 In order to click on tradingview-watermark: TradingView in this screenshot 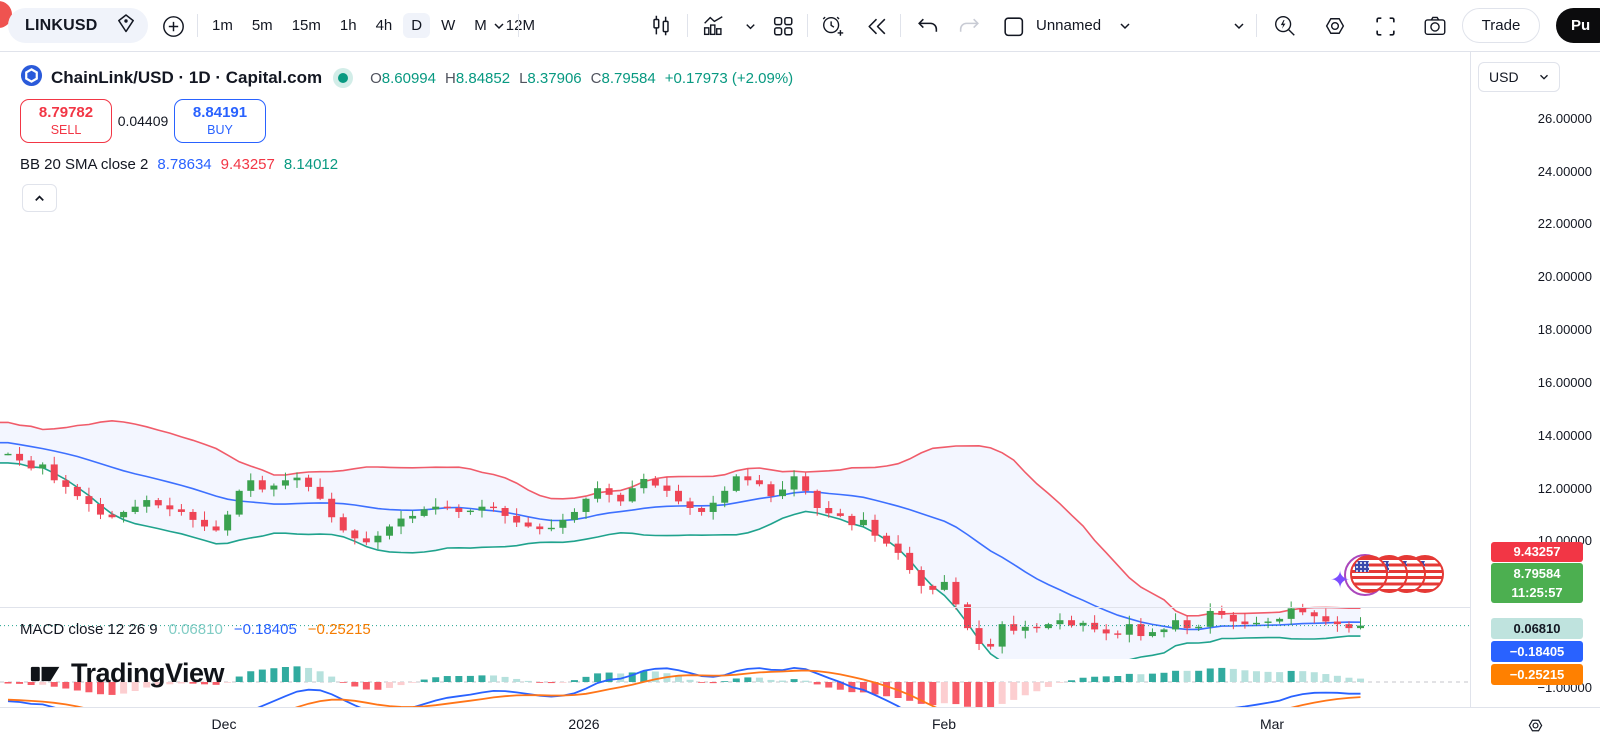, I will do `click(127, 673)`.